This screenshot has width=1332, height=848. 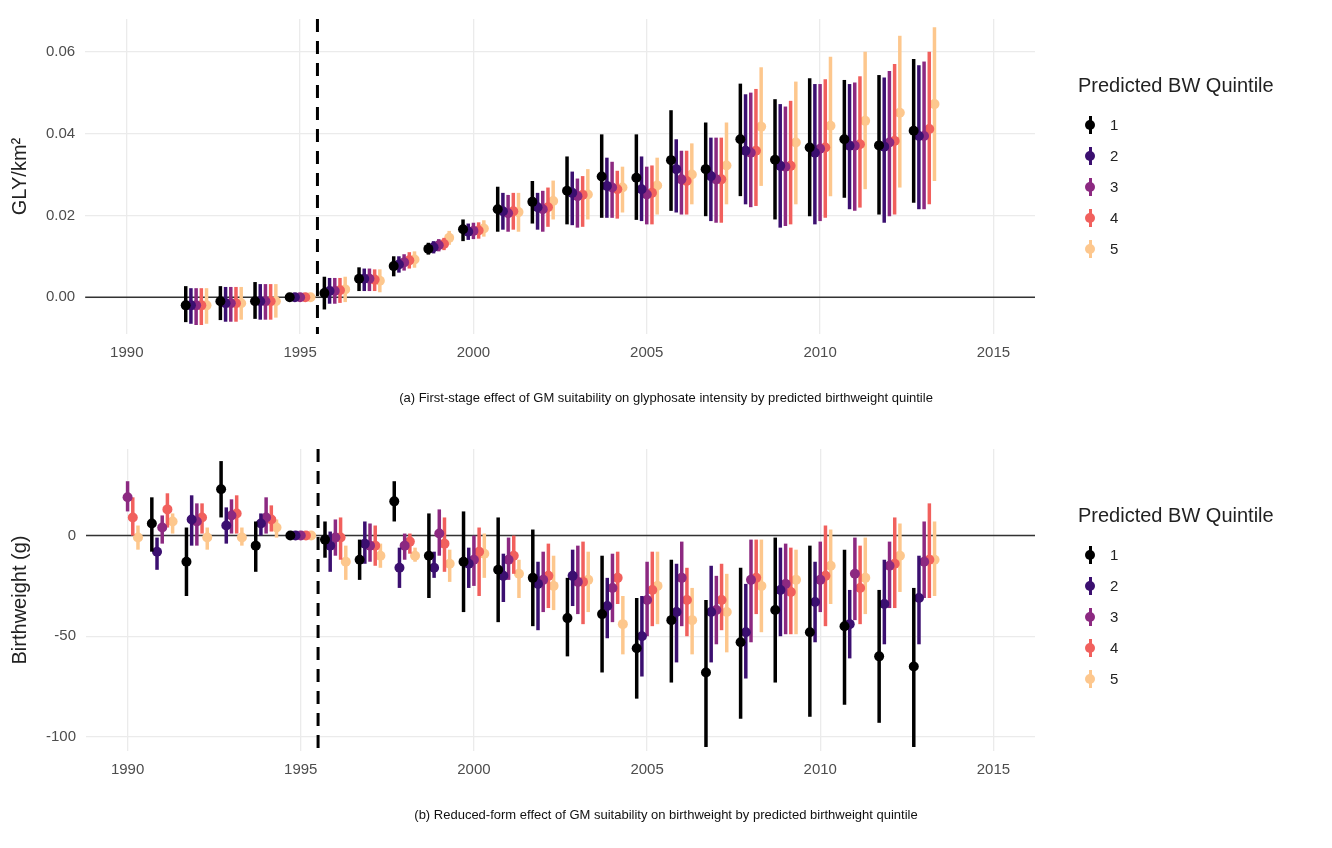 I want to click on y-tick-label: 0.00, so click(x=60, y=296).